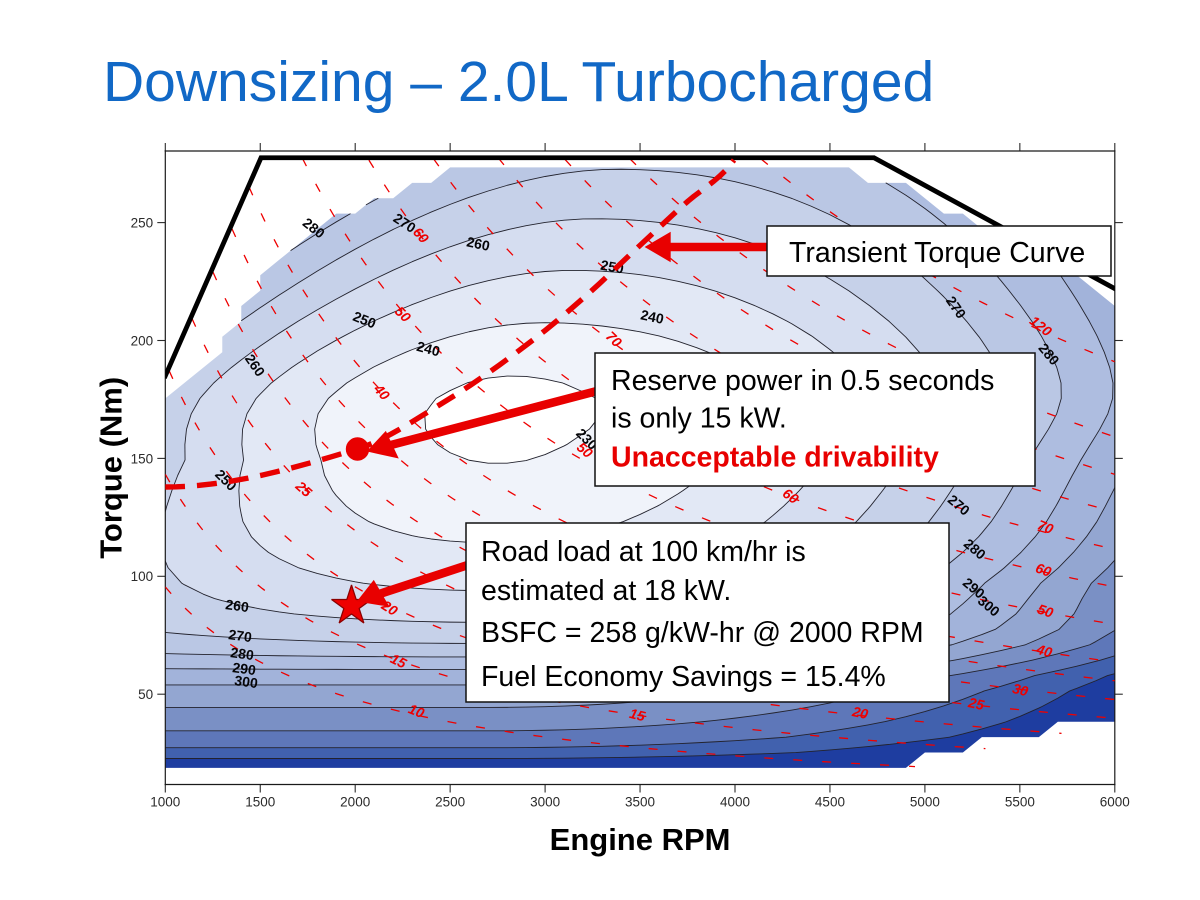 This screenshot has height=900, width=1200. Describe the element at coordinates (247, 681) in the screenshot. I see `svg-text: 300` at that location.